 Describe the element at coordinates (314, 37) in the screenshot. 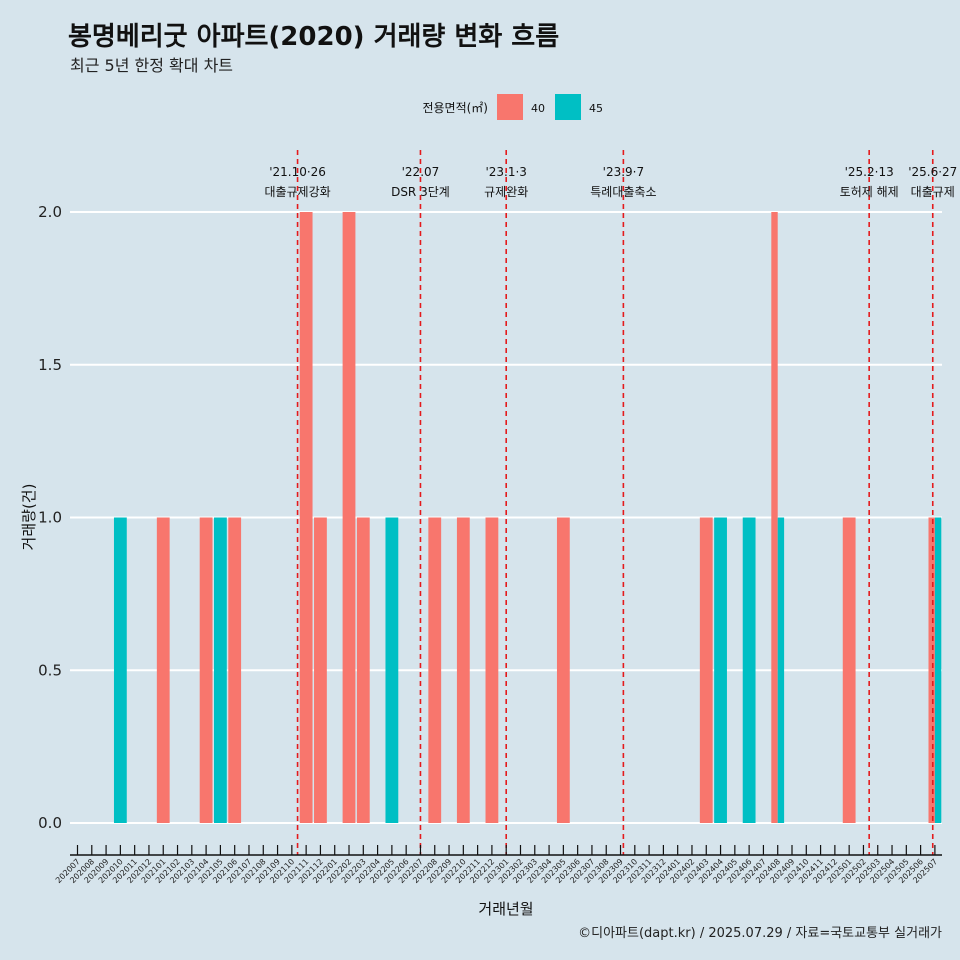

I see `chart-title: 봉명베리굿 아파트(2020) 거래량 변화 흐름` at that location.